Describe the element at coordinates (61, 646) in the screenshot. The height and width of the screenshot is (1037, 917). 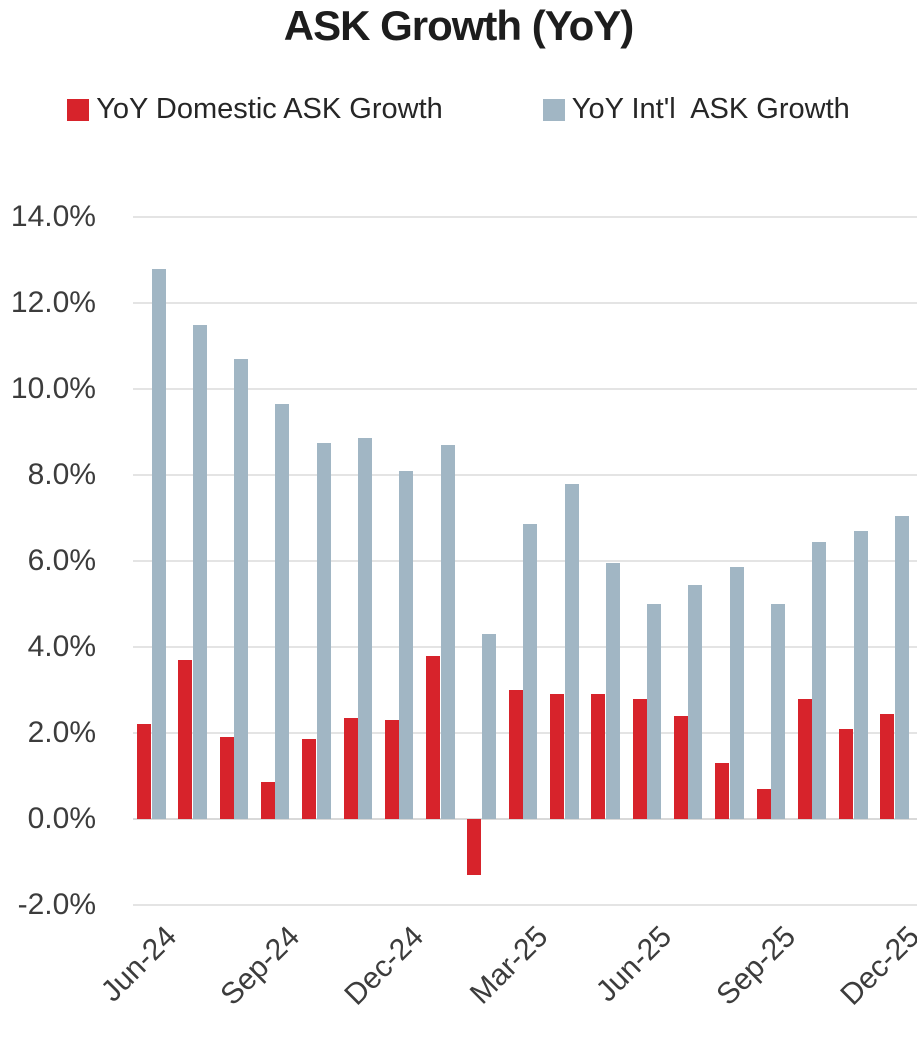
I see `y-axis-label: 4.0%` at that location.